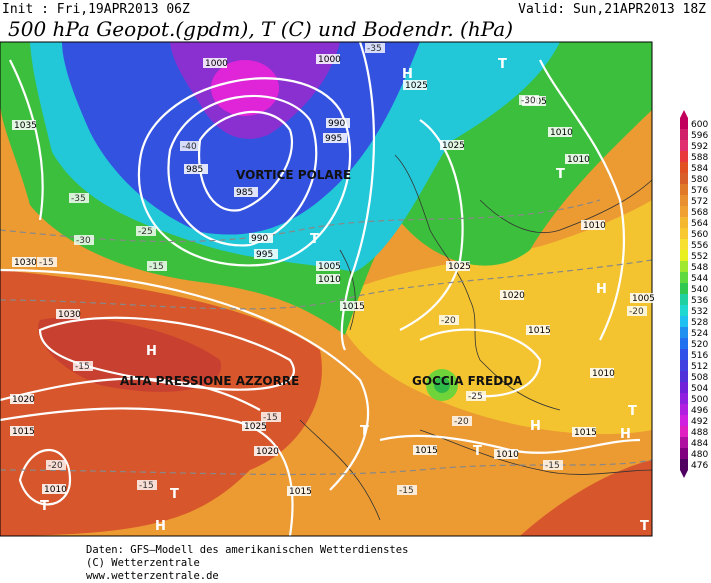 Image resolution: width=711 pixels, height=583 pixels. Describe the element at coordinates (293, 175) in the screenshot. I see `annotation: VORTICE POLARE` at that location.